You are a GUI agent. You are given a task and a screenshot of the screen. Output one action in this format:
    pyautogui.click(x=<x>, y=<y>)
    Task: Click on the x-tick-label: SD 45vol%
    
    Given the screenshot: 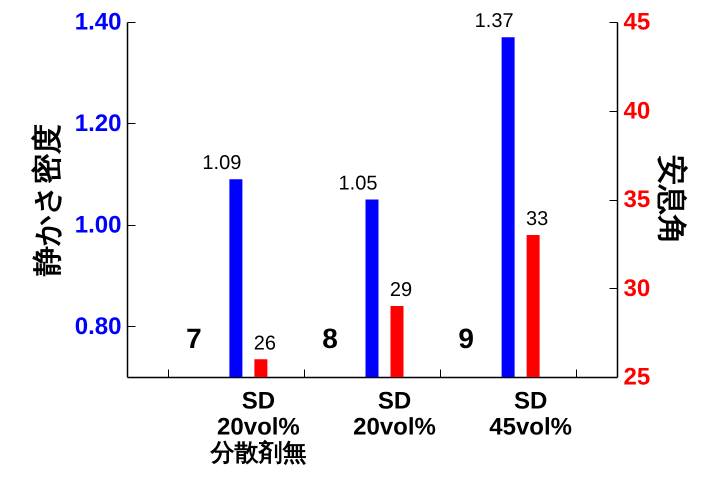 What is the action you would take?
    pyautogui.click(x=530, y=414)
    